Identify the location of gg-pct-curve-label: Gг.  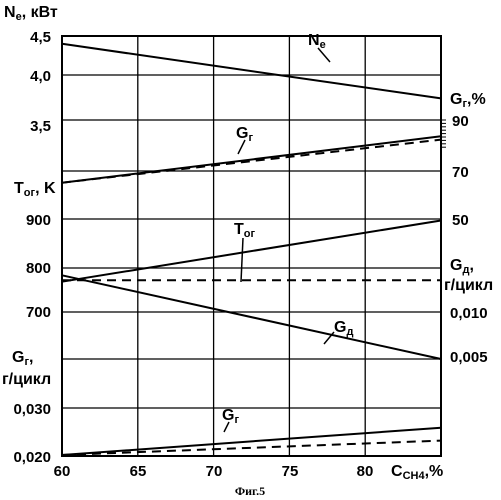
(244, 134).